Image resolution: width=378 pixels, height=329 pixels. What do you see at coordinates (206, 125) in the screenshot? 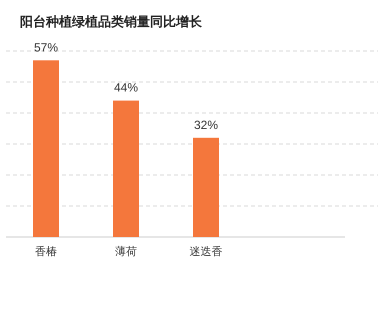
I see `data-label: 32%` at bounding box center [206, 125].